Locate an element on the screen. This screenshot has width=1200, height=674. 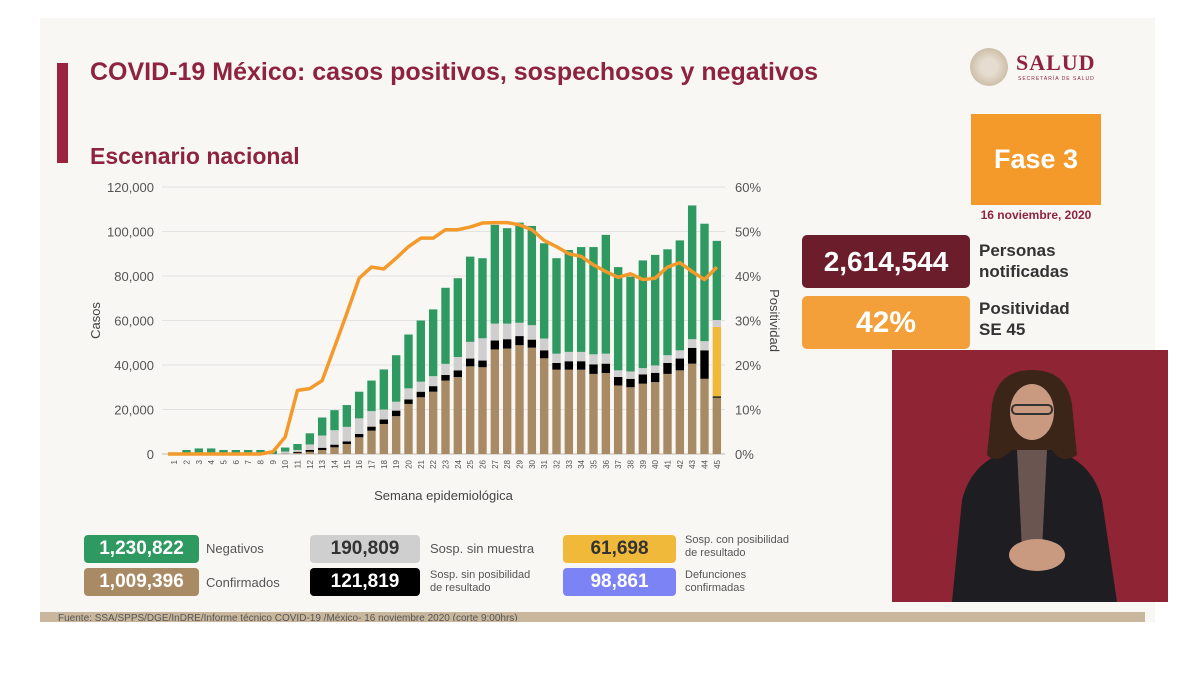
x-tick-label: 43 is located at coordinates (692, 463).